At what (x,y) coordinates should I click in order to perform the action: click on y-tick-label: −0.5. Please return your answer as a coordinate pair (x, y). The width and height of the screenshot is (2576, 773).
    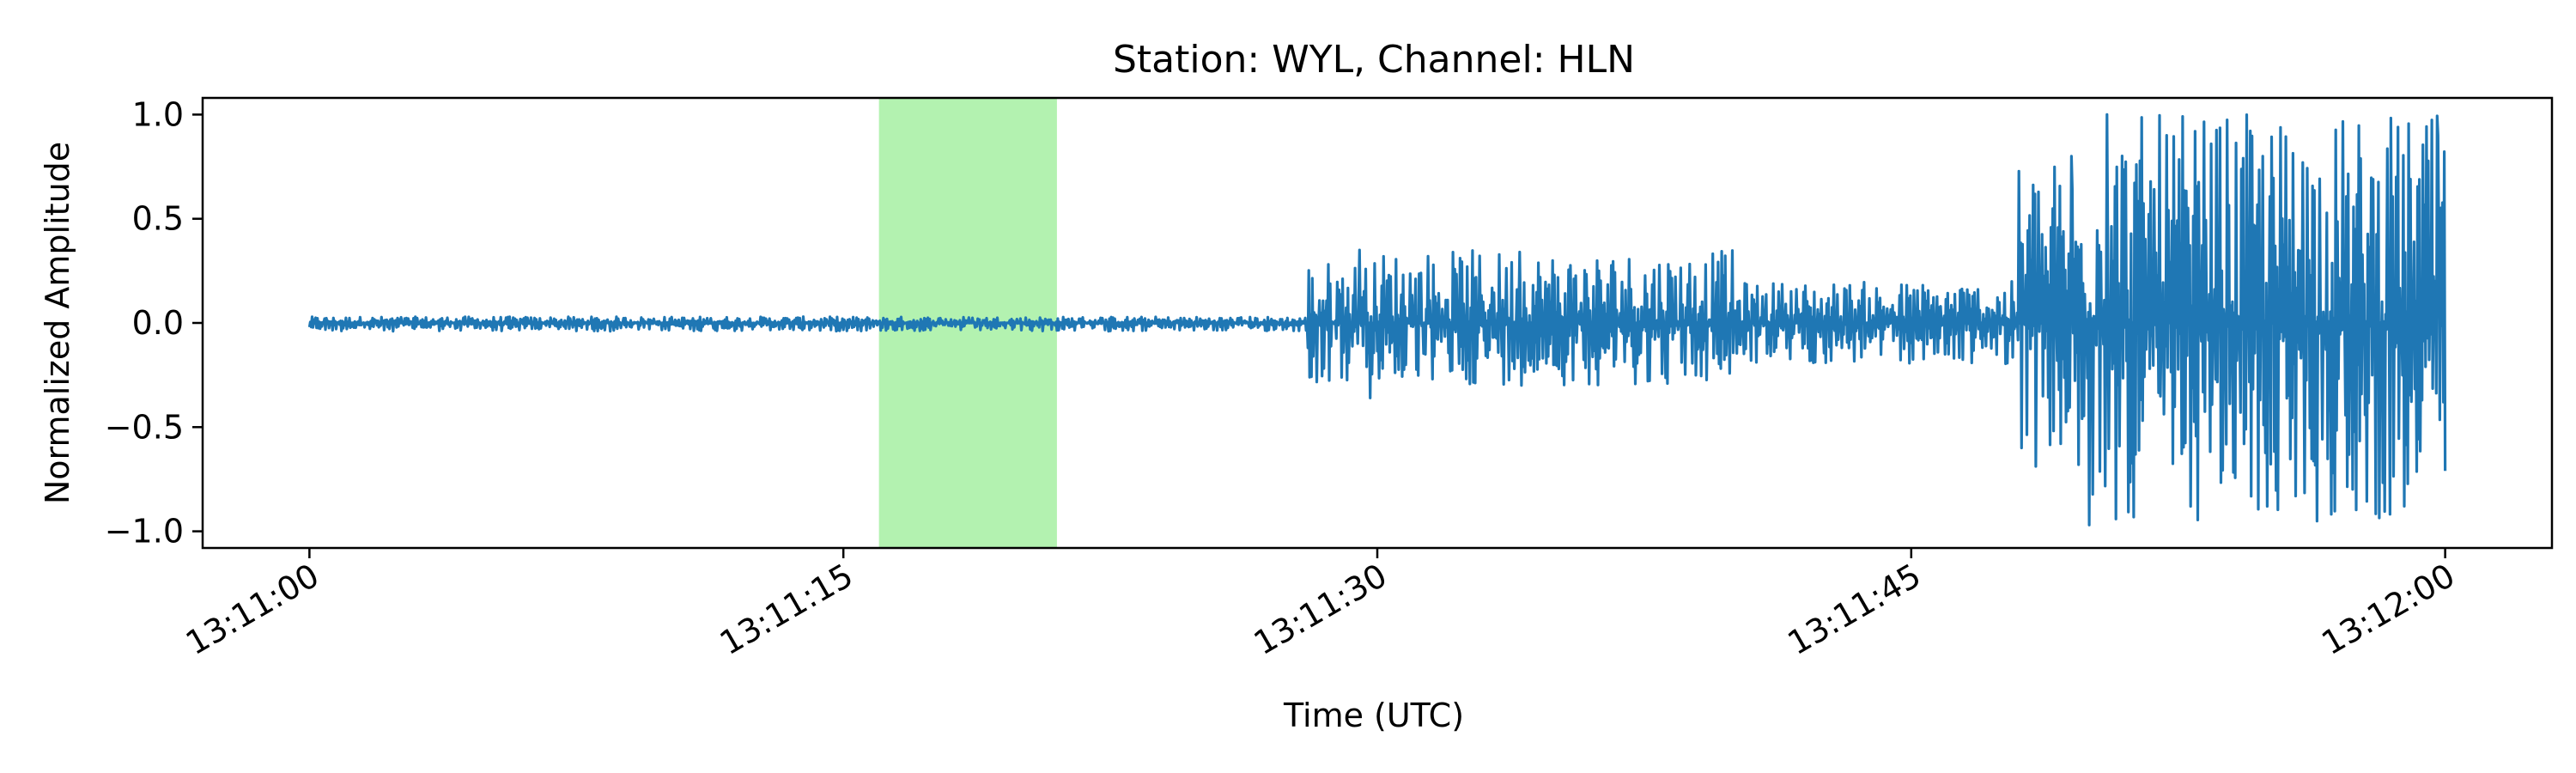
    Looking at the image, I should click on (144, 427).